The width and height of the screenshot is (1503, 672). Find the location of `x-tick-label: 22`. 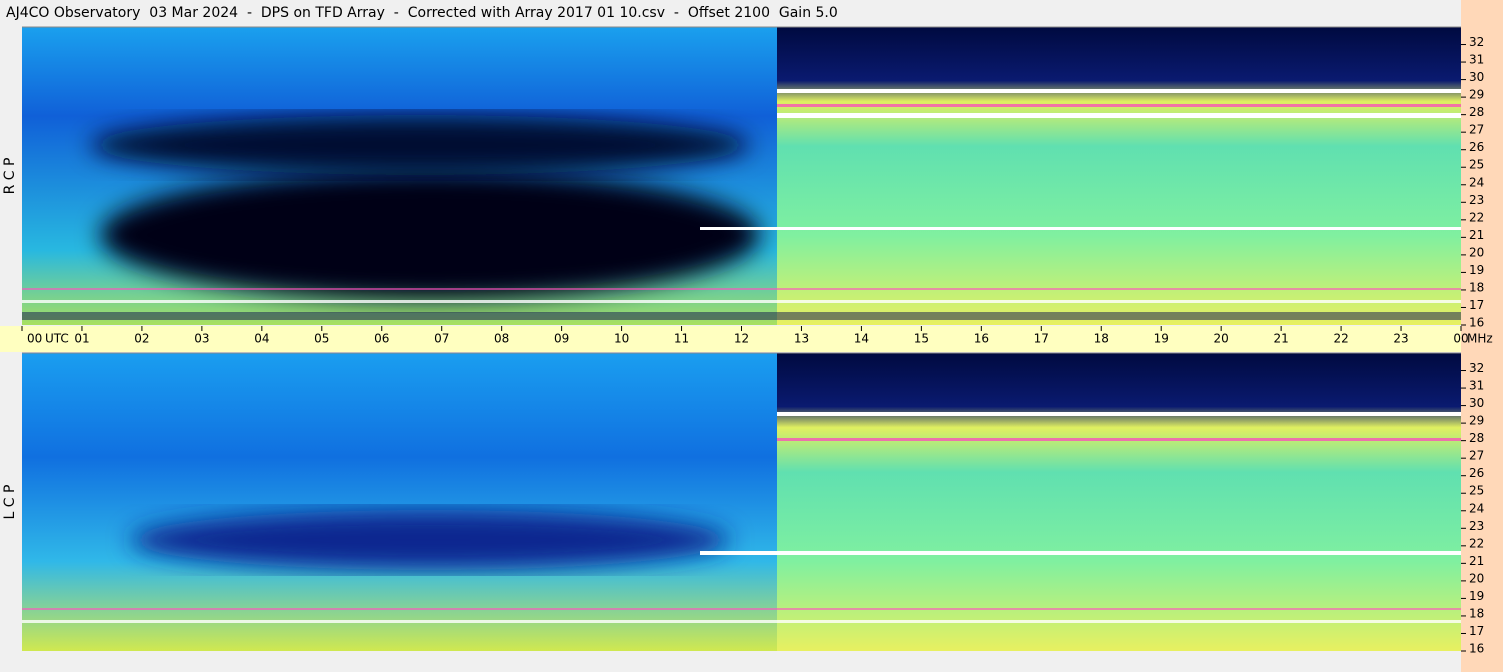

x-tick-label: 22 is located at coordinates (1340, 339).